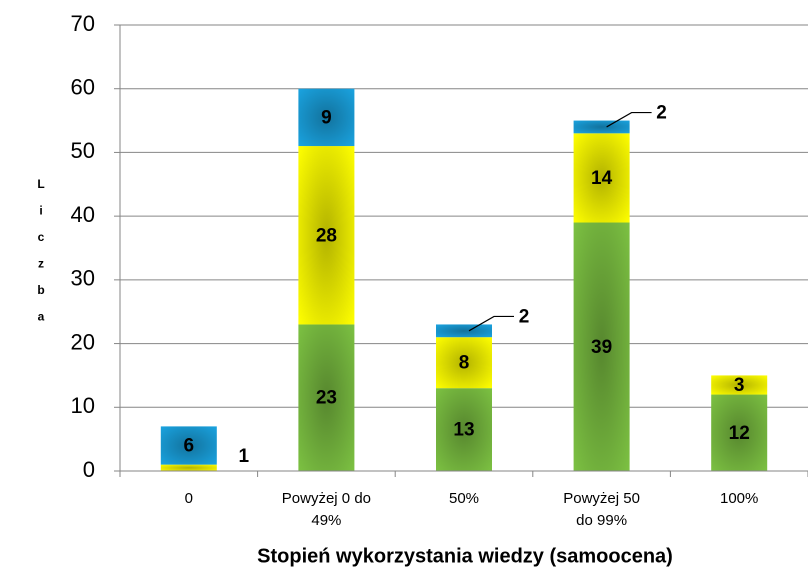 The image size is (808, 573). What do you see at coordinates (326, 509) in the screenshot?
I see `x-tick-label: Powyżej 0 do 49%` at bounding box center [326, 509].